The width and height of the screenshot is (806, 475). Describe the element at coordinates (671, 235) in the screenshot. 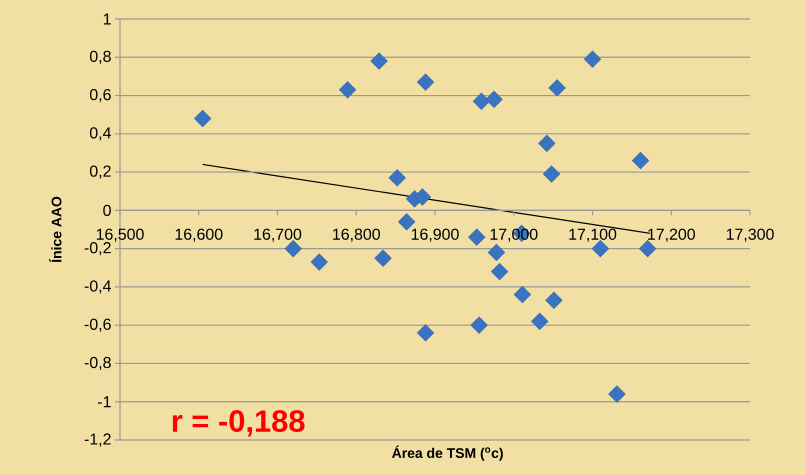

I see `x-tick-label: 17,200` at that location.